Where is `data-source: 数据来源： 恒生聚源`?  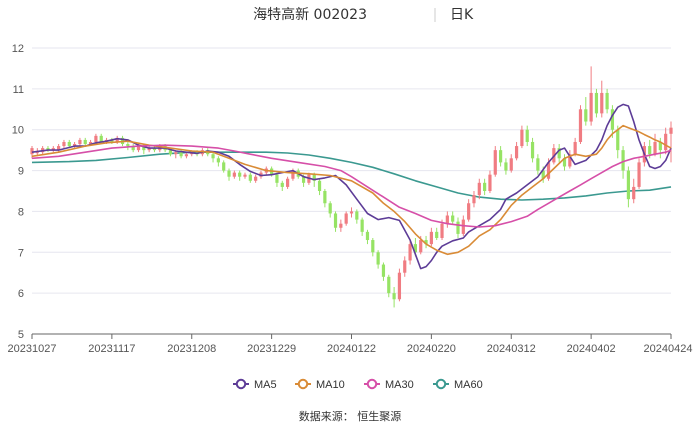 data-source: 数据来源： 恒生聚源 is located at coordinates (350, 416).